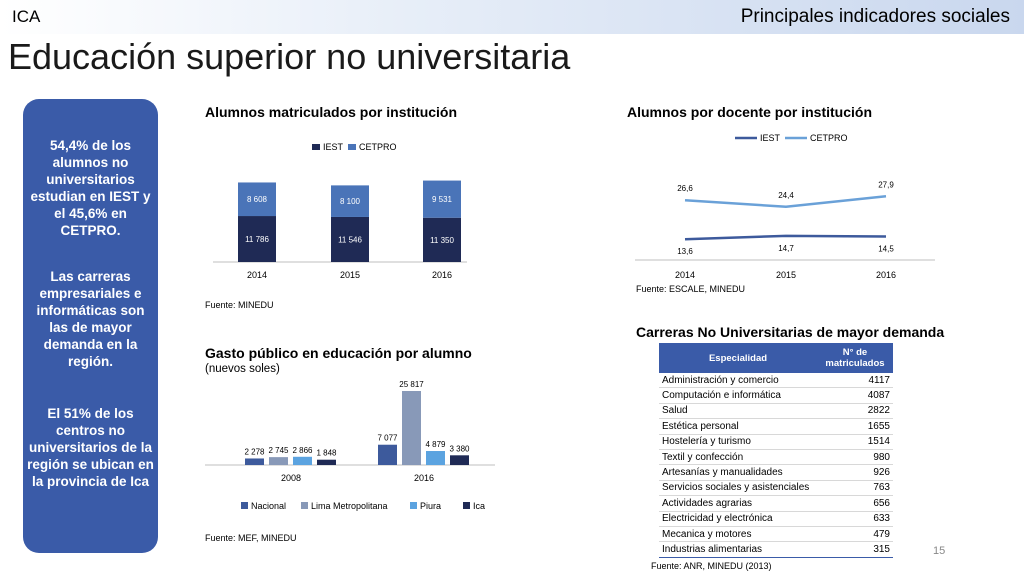  I want to click on legend-swatch-iest, so click(316, 147).